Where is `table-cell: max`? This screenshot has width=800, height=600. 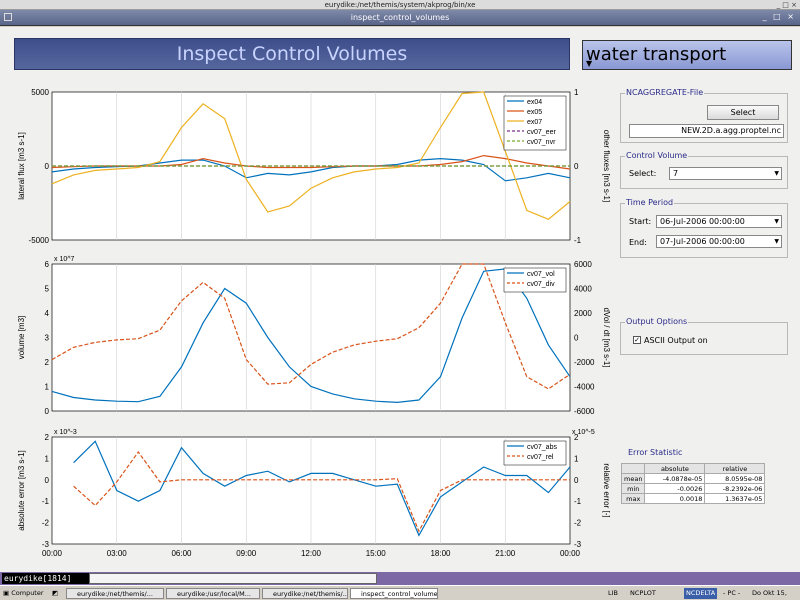
table-cell: max is located at coordinates (633, 498).